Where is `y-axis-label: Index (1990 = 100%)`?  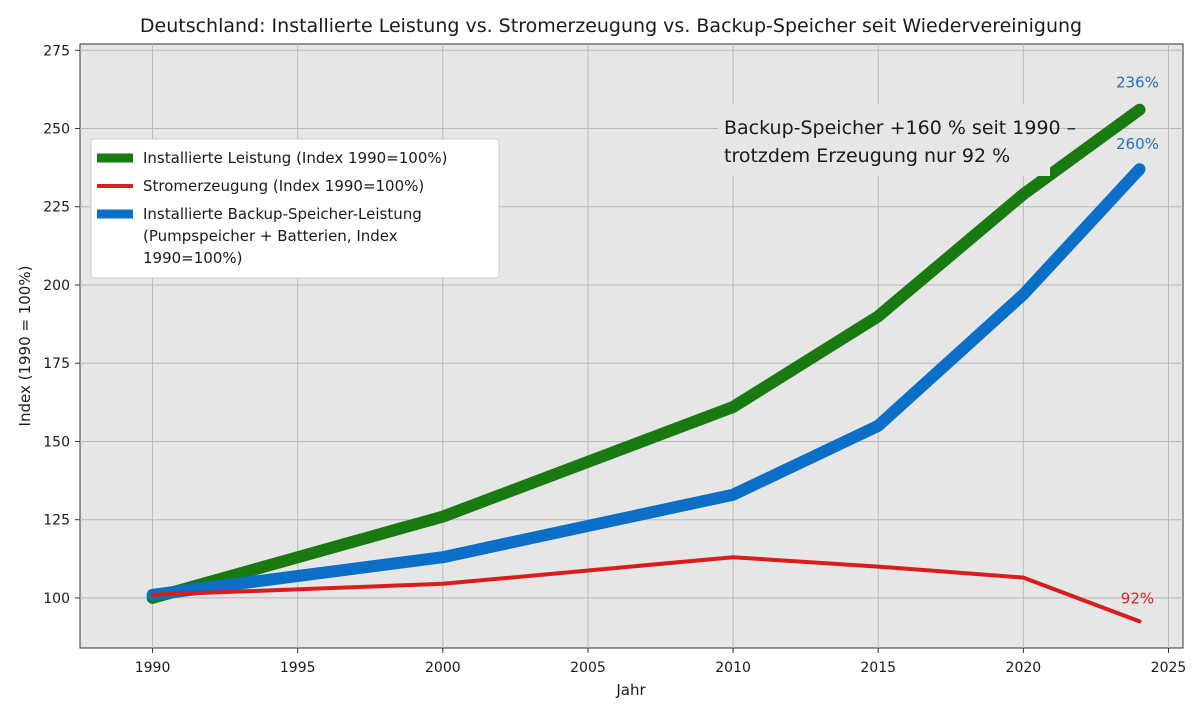 y-axis-label: Index (1990 = 100%) is located at coordinates (25, 346).